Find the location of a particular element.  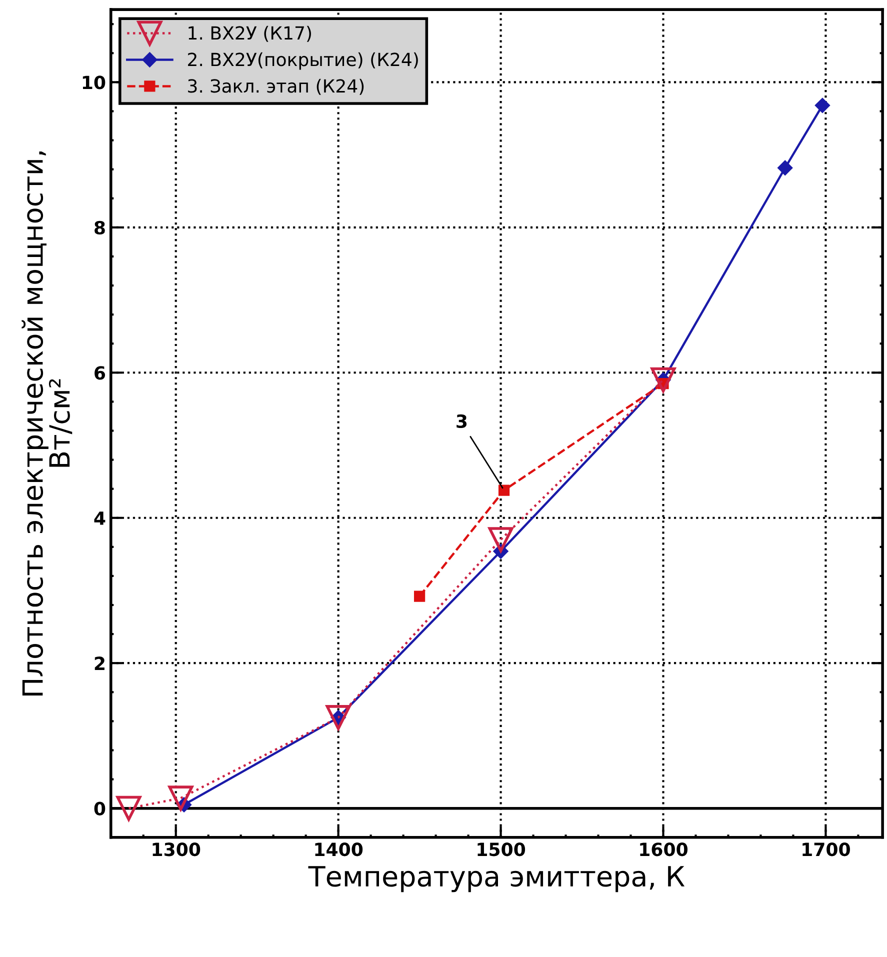

y-tick-label: 6 is located at coordinates (100, 373).